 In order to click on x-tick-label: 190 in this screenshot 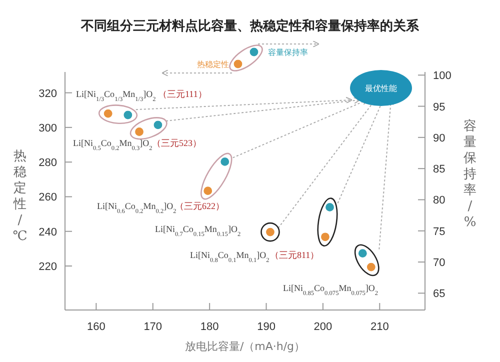, I will do `click(266, 327)`.